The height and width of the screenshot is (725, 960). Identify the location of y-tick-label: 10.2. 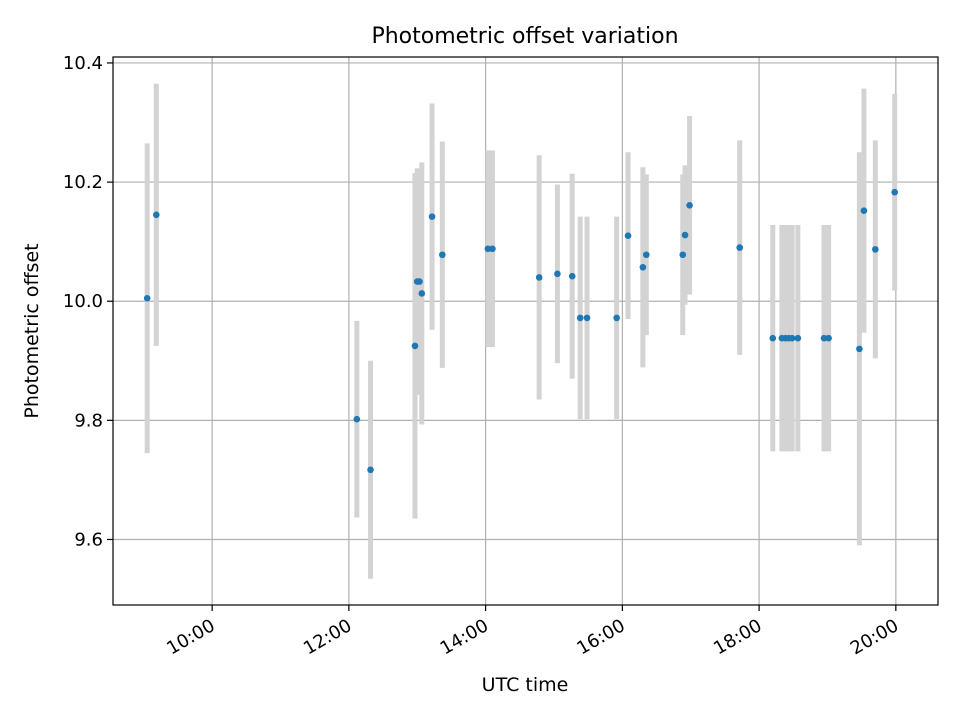
(83, 182).